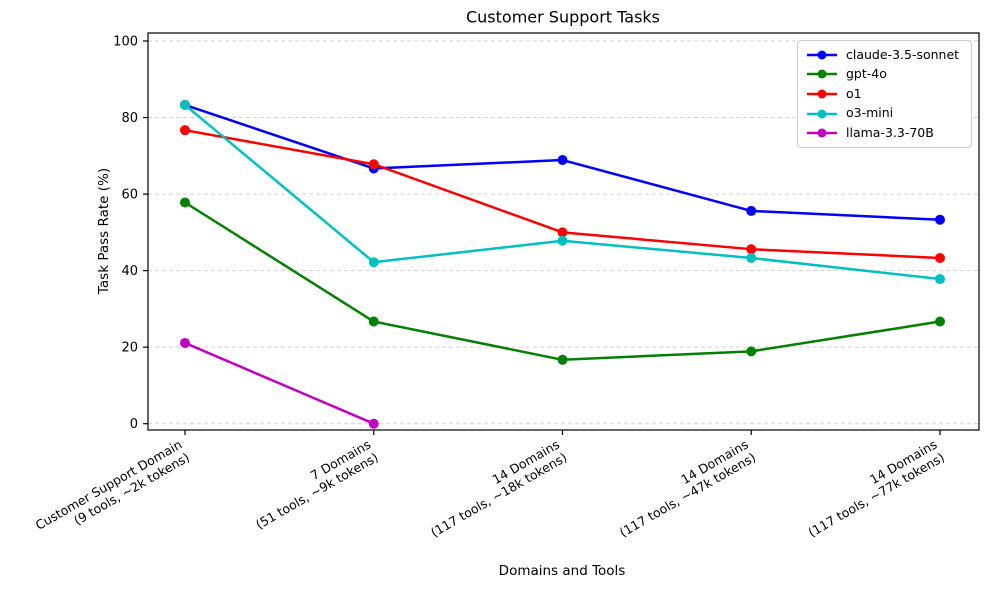 The width and height of the screenshot is (987, 590). Describe the element at coordinates (563, 17) in the screenshot. I see `chart-title: Customer Support Tasks` at that location.